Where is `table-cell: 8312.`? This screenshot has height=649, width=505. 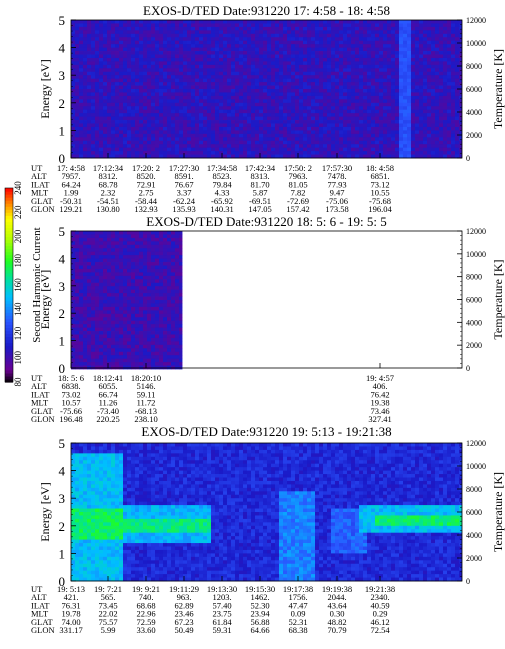
table-cell: 8312. is located at coordinates (107, 176).